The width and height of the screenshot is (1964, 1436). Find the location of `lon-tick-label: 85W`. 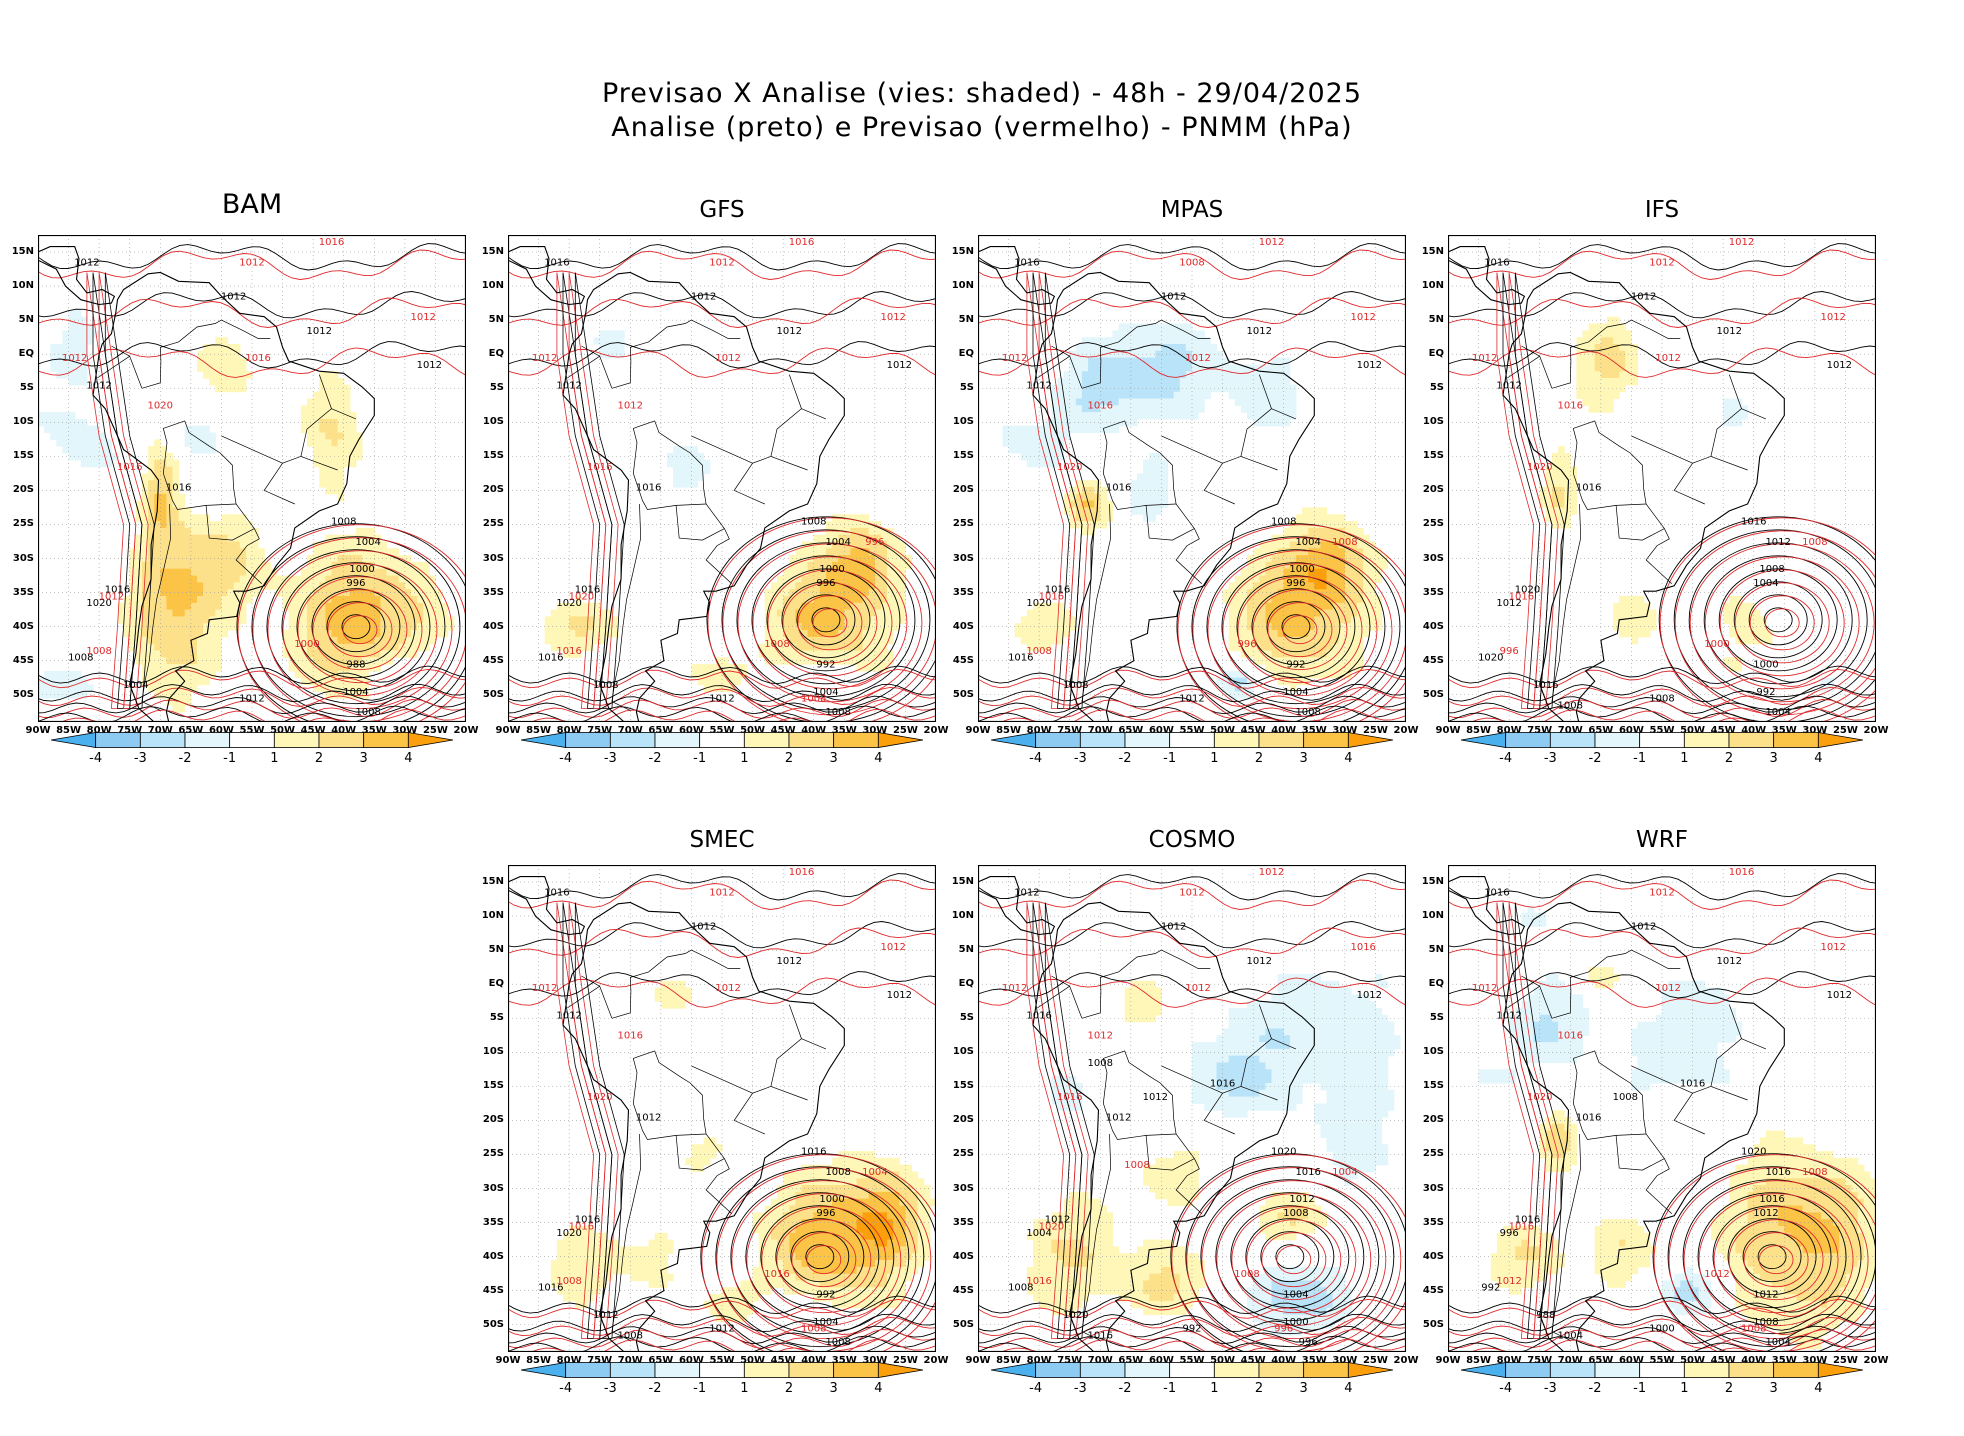

lon-tick-label: 85W is located at coordinates (539, 730).